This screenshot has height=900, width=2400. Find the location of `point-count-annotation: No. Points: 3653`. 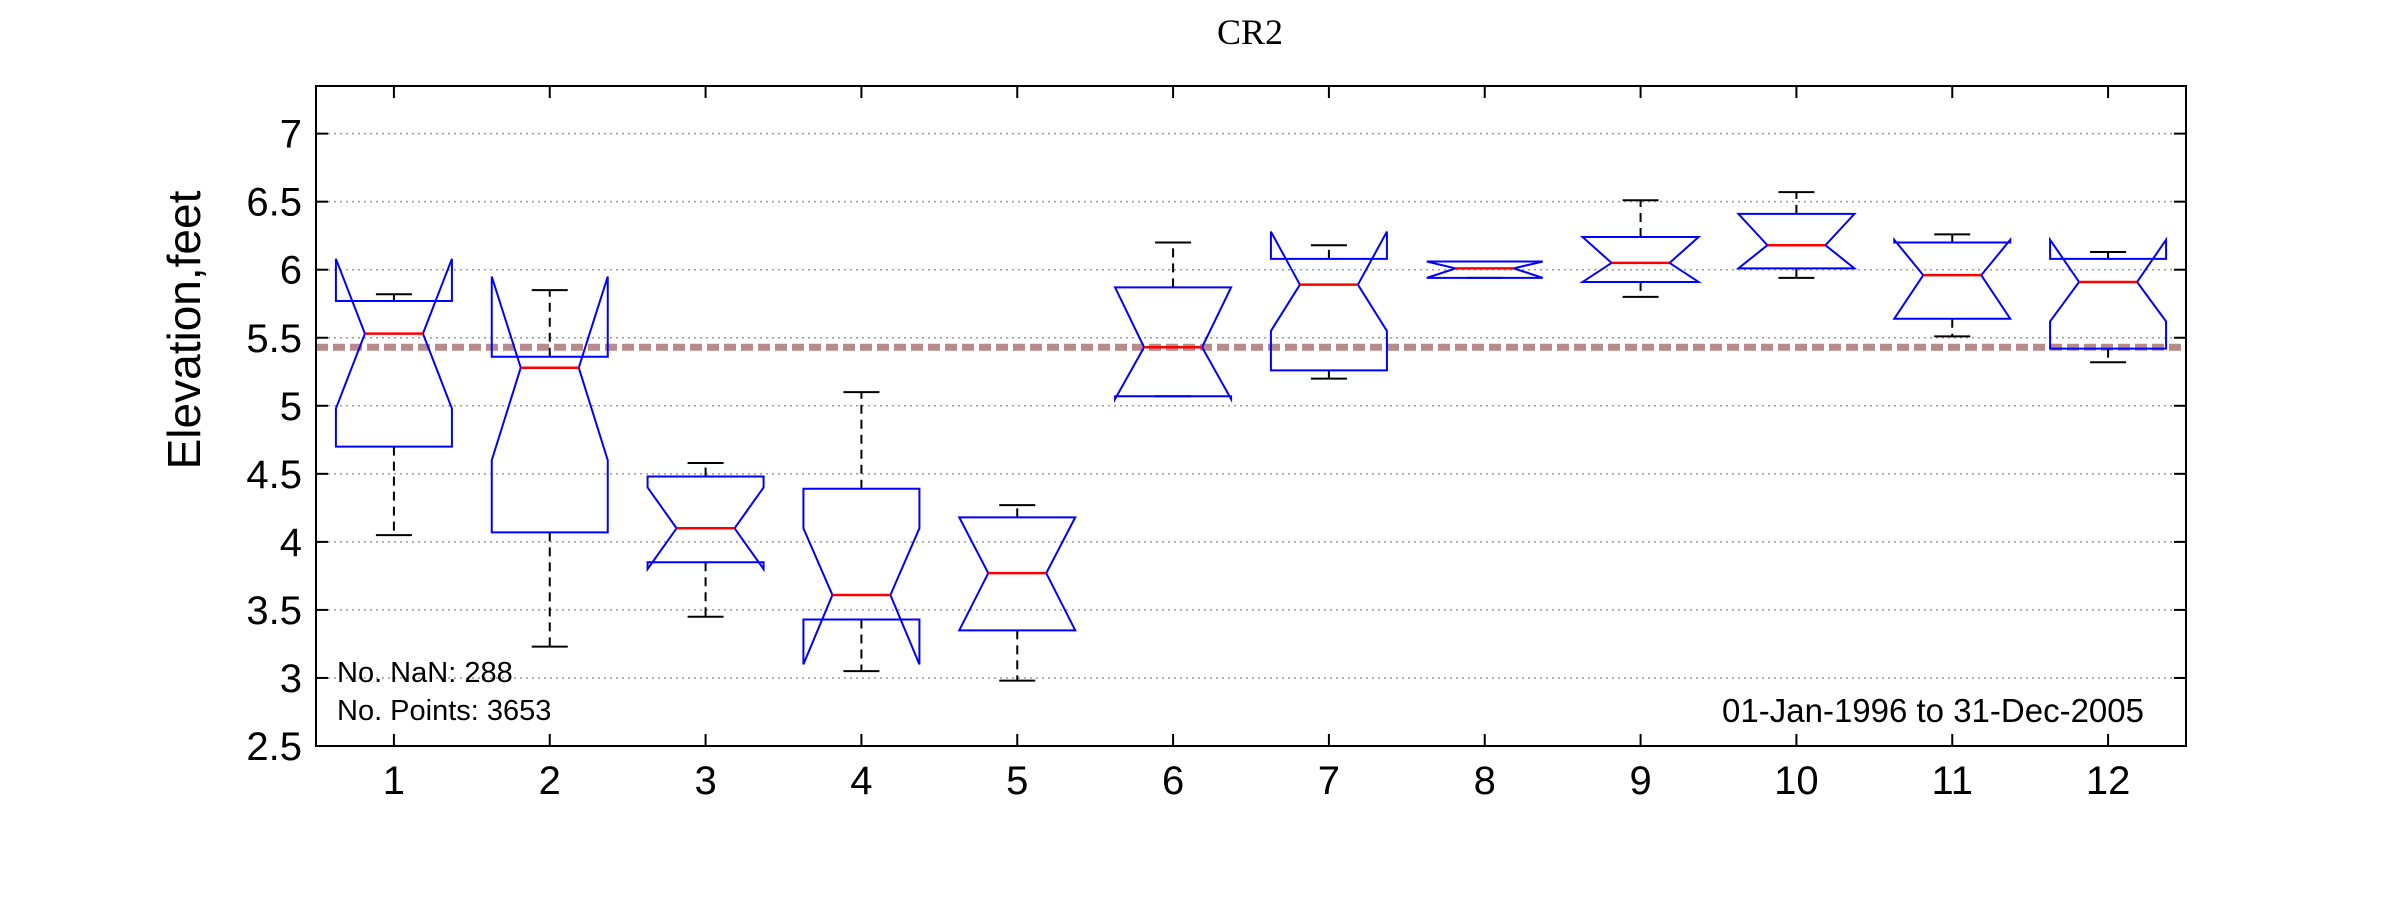

point-count-annotation: No. Points: 3653 is located at coordinates (444, 711).